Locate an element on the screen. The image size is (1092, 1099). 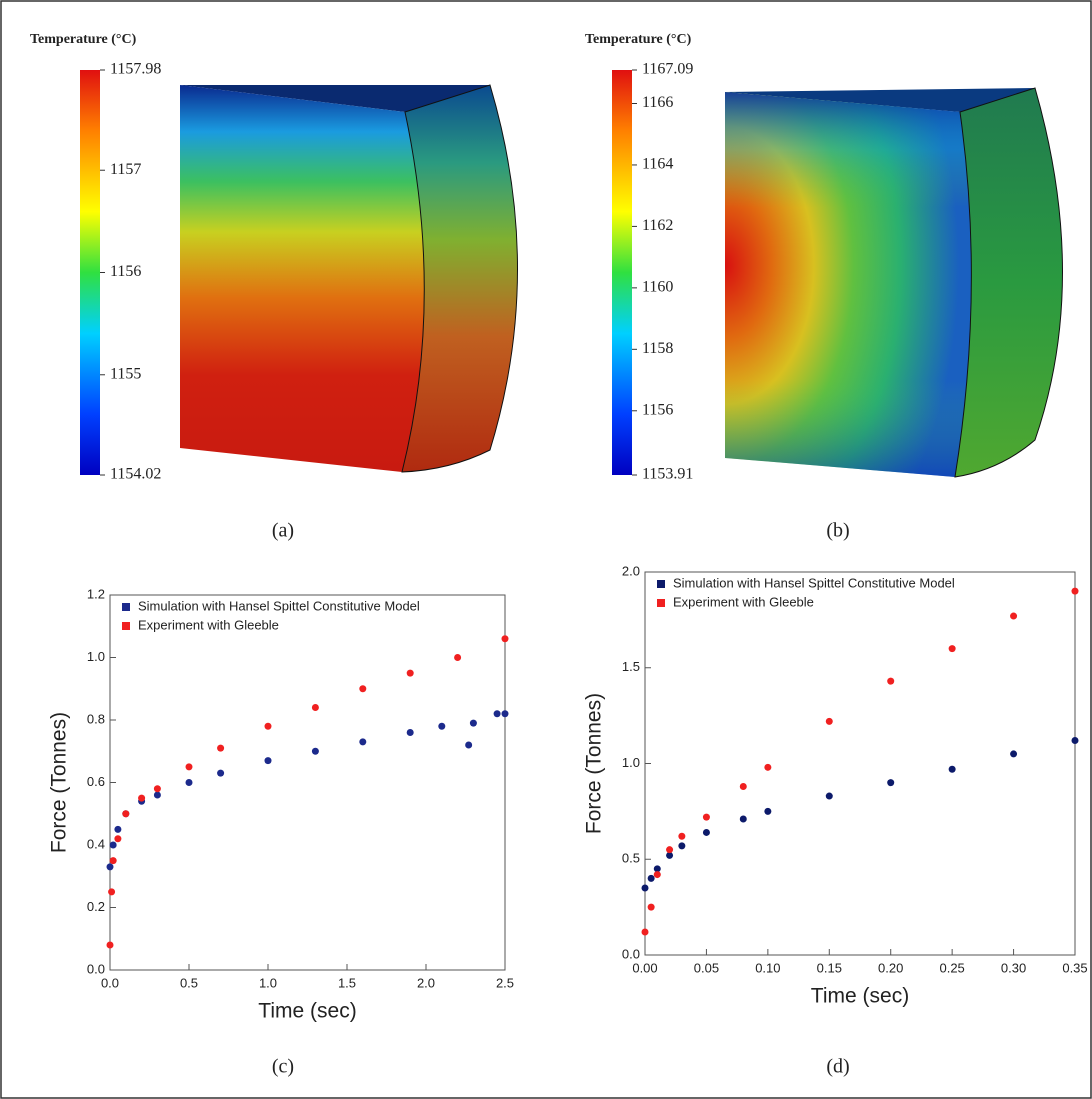
x-tick-label: 0.35 is located at coordinates (1074, 967).